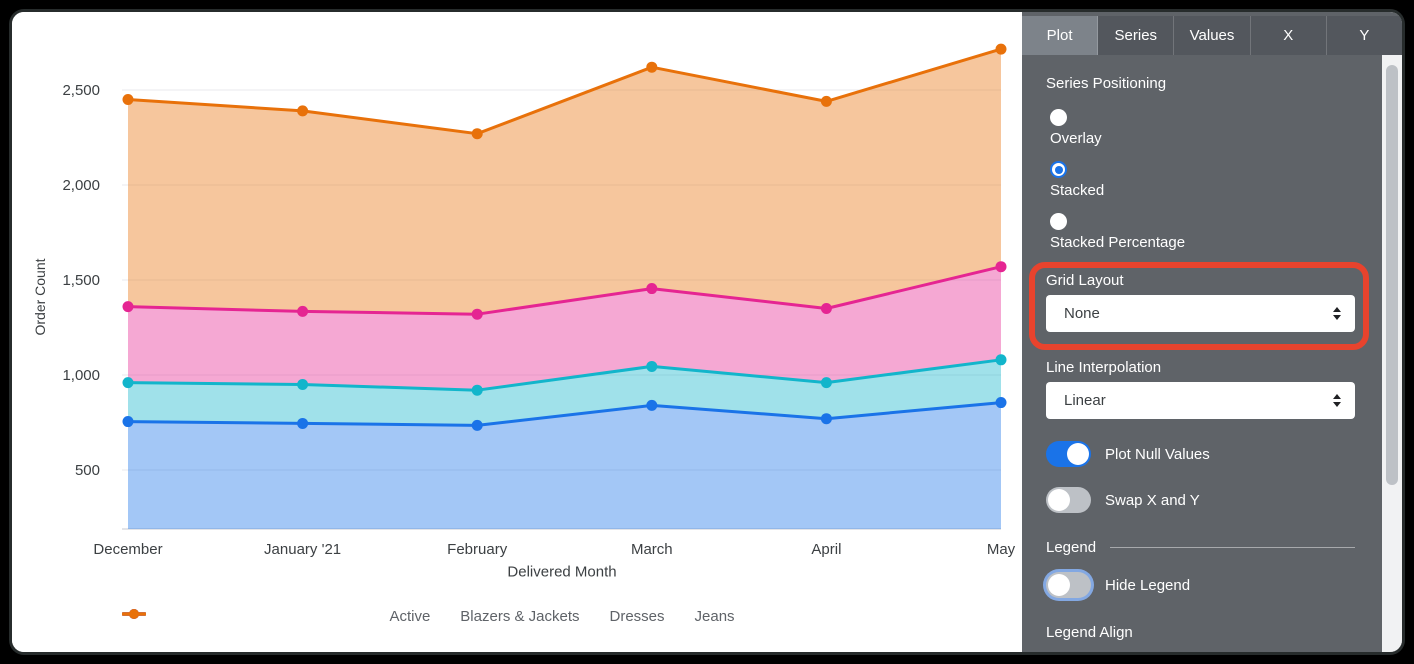 The height and width of the screenshot is (664, 1414). I want to click on radio-option-stacked-percentage: Stacked Percentage, so click(1117, 232).